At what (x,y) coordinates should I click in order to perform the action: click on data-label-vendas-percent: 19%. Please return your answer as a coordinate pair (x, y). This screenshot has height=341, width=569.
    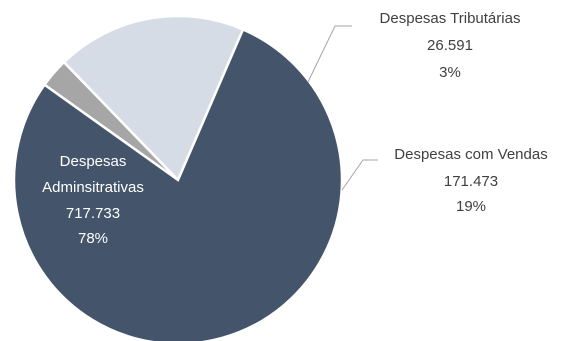
    Looking at the image, I should click on (471, 206).